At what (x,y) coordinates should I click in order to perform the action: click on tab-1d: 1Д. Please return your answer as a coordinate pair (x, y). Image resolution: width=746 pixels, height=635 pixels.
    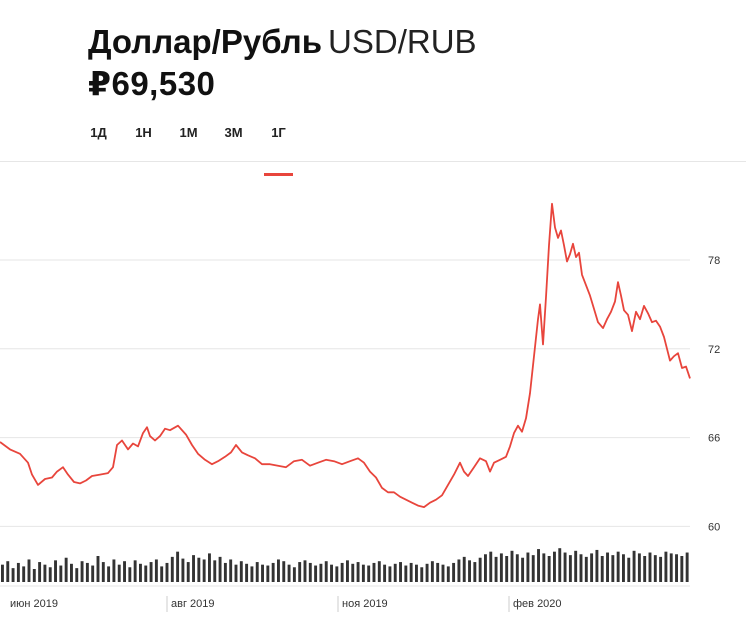
    Looking at the image, I should click on (98, 132).